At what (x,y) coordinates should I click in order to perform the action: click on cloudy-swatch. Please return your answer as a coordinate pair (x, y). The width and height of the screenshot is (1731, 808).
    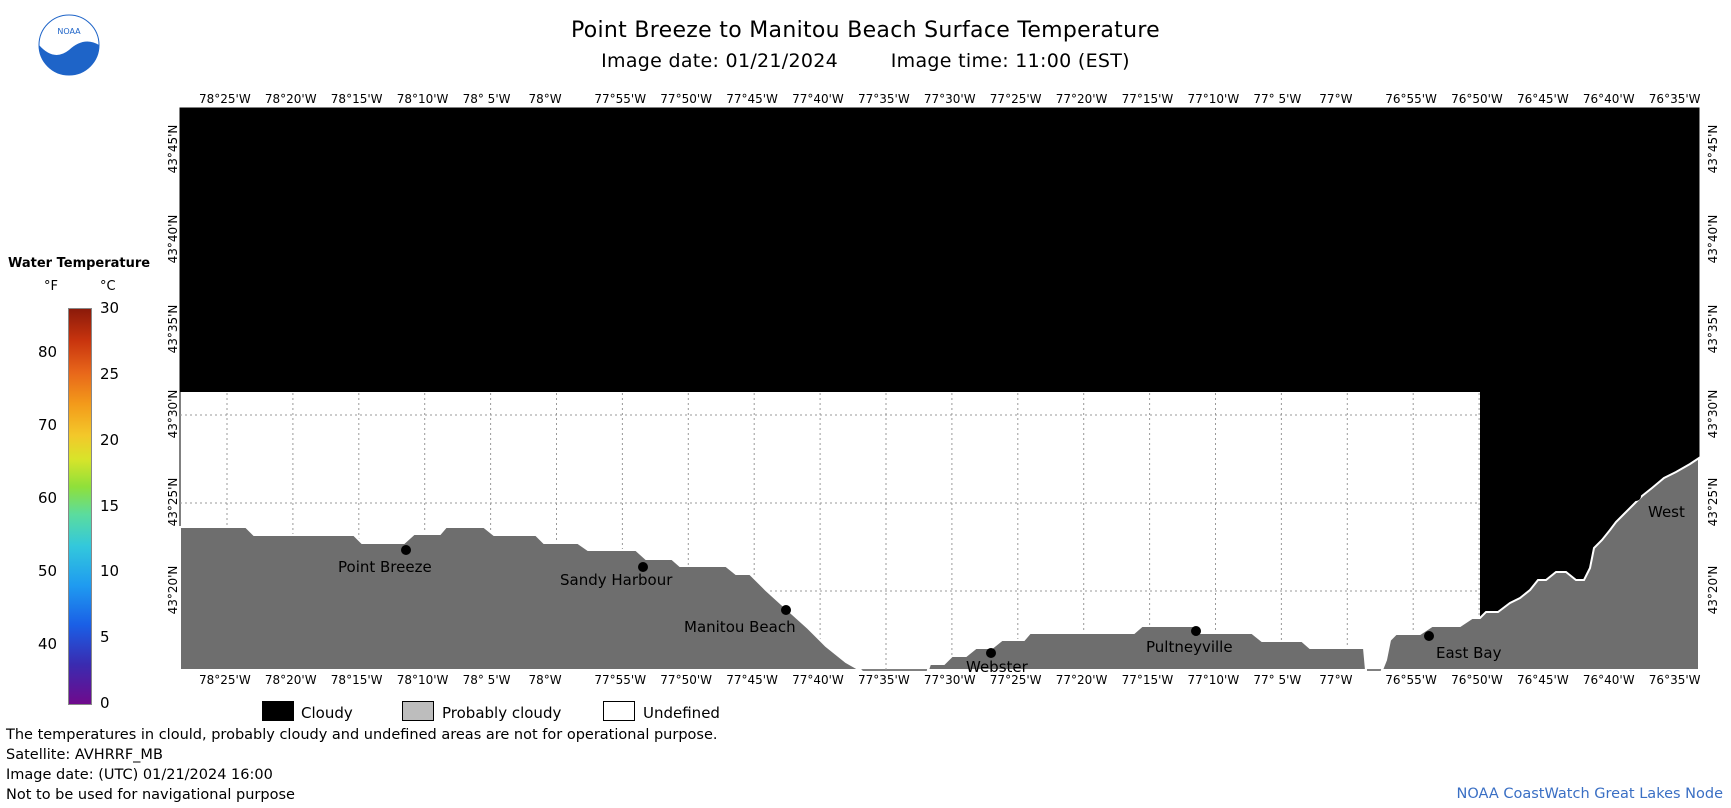
    Looking at the image, I should click on (278, 711).